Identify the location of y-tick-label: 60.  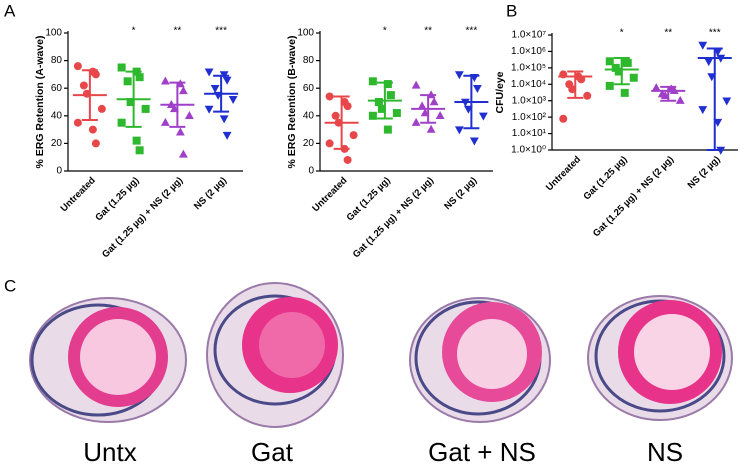
(309, 88).